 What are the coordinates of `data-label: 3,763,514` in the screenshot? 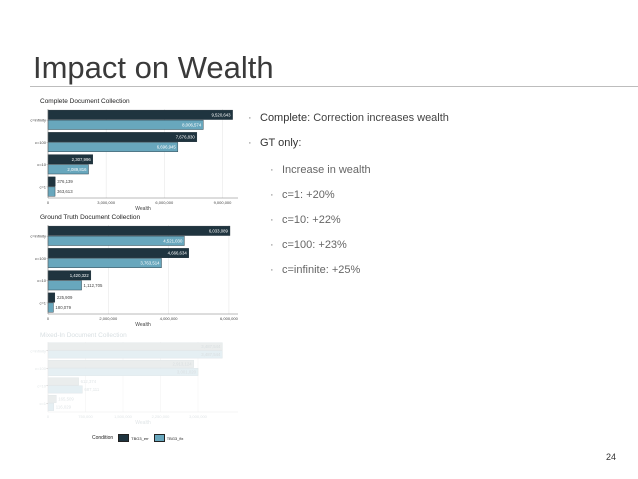 It's located at (150, 263).